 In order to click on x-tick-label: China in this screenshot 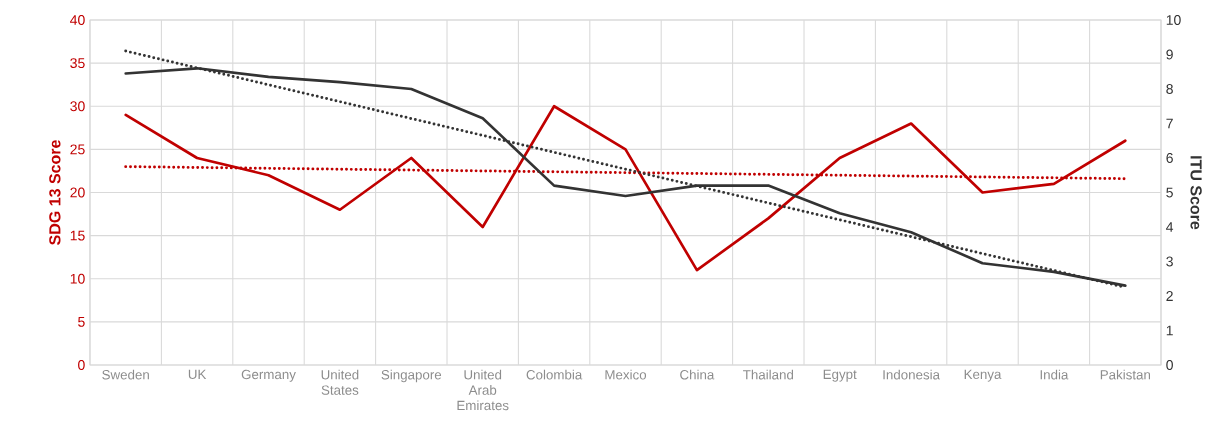, I will do `click(697, 374)`.